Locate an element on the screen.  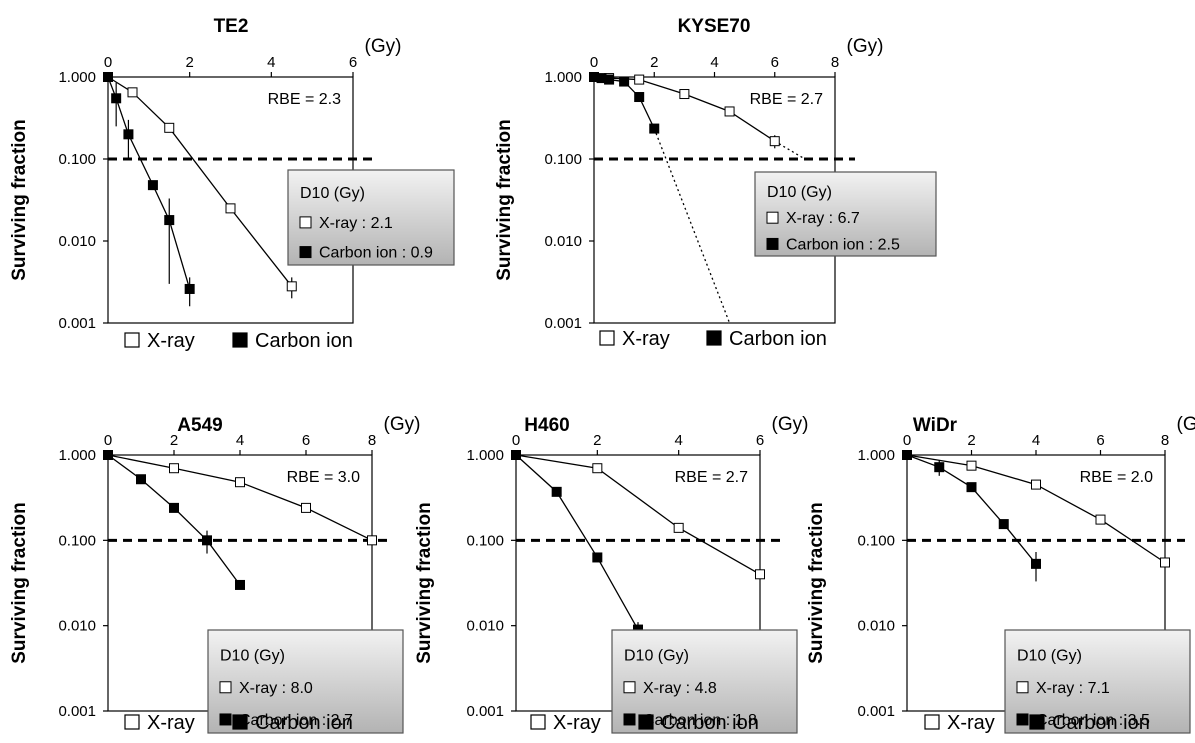
rbe-label: RBE = 3.0 is located at coordinates (323, 477).